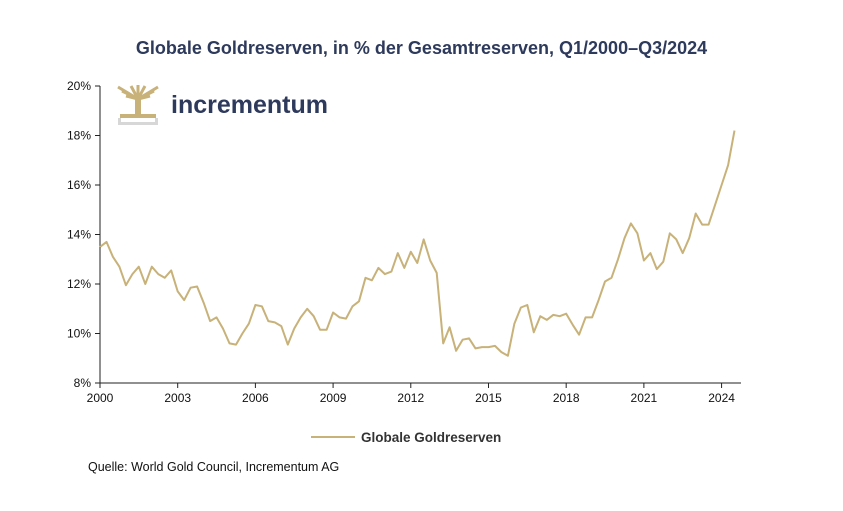 The width and height of the screenshot is (843, 511). I want to click on x-tick-label: 2009, so click(333, 398).